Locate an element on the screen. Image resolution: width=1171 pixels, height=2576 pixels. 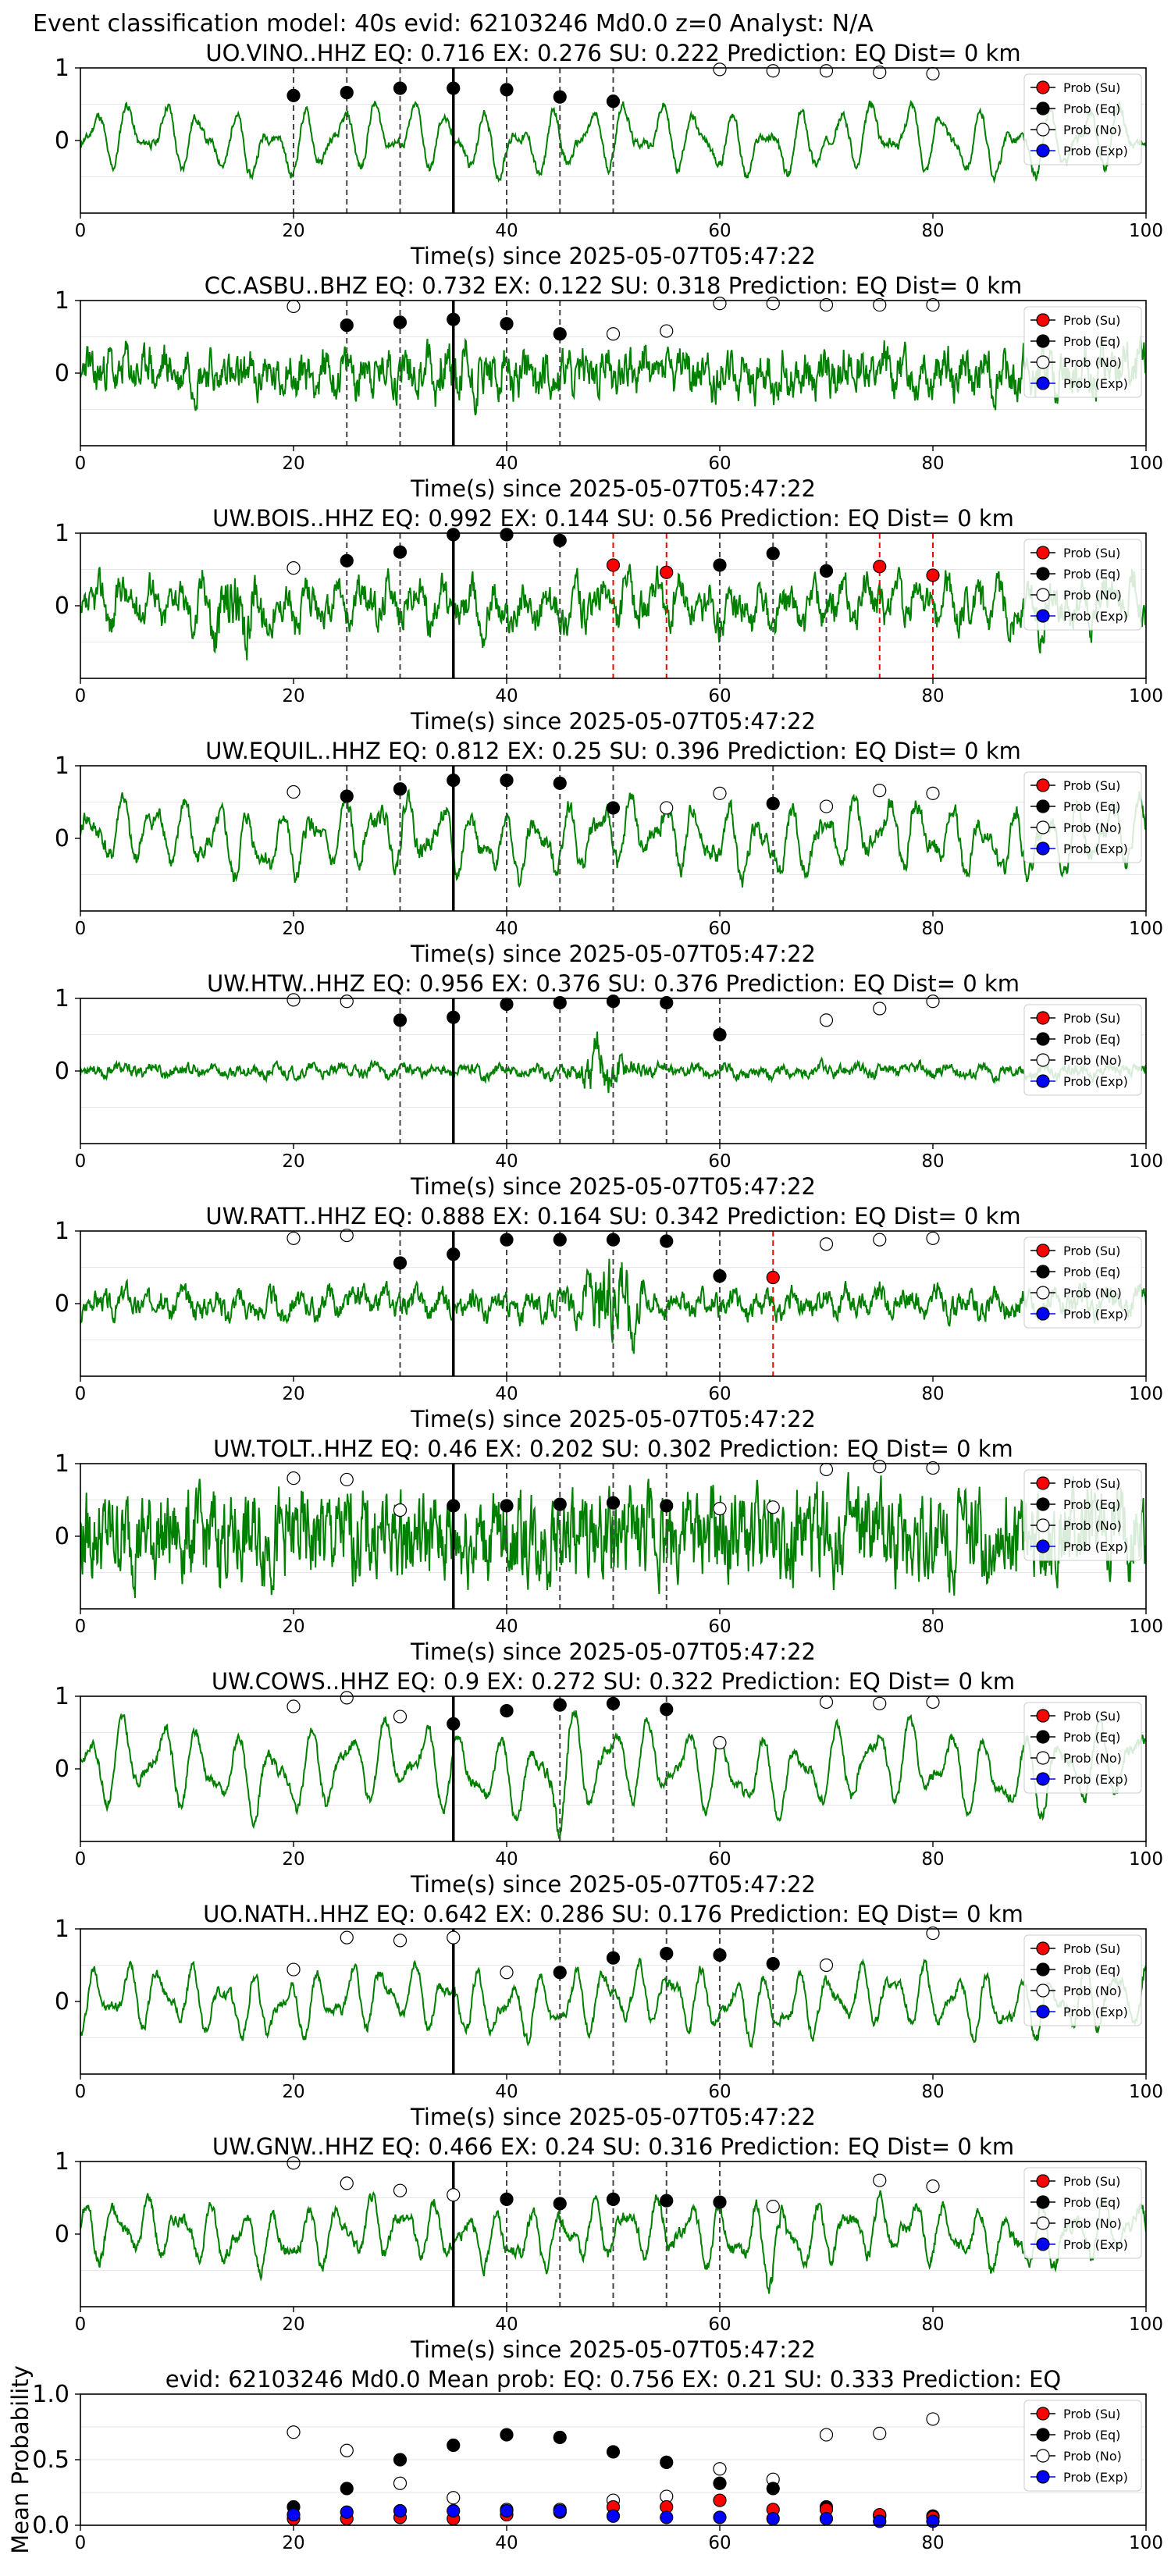
legend-label-no: Prob (No) is located at coordinates (1092, 828).